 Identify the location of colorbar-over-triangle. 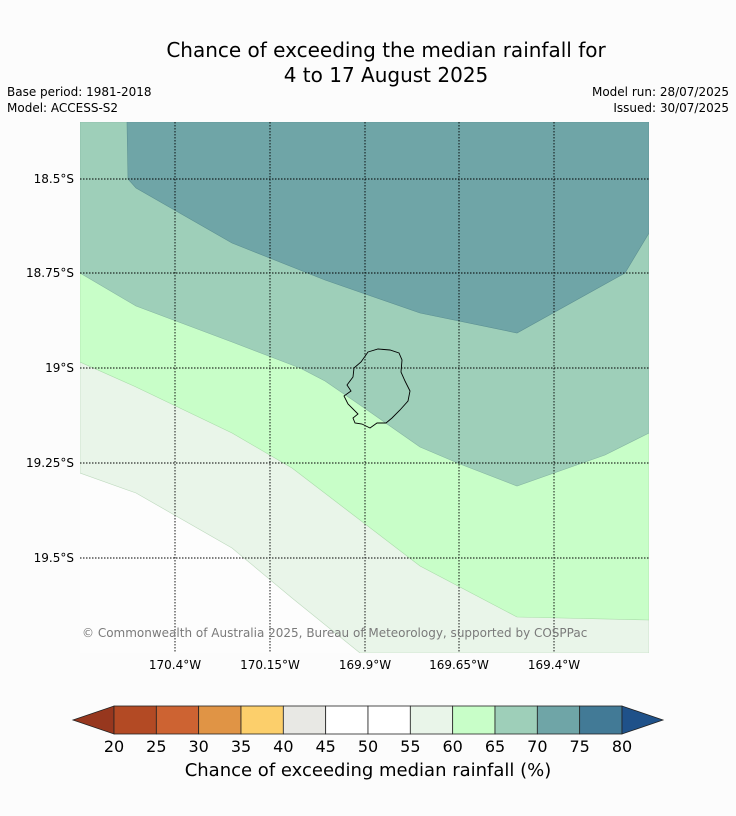
(643, 720).